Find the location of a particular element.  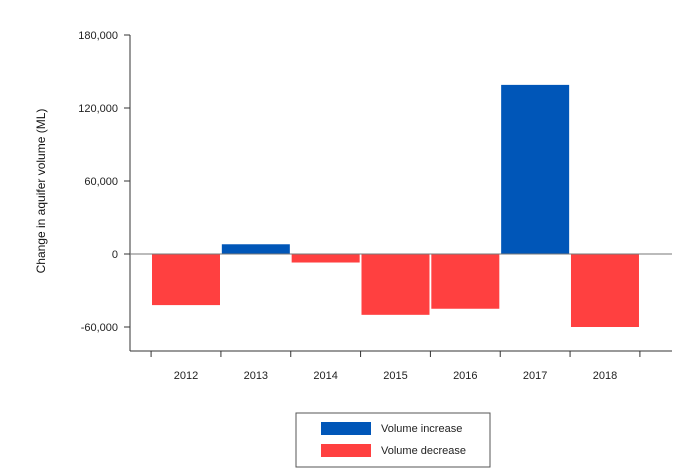

x-tick-label: 2018 is located at coordinates (605, 376).